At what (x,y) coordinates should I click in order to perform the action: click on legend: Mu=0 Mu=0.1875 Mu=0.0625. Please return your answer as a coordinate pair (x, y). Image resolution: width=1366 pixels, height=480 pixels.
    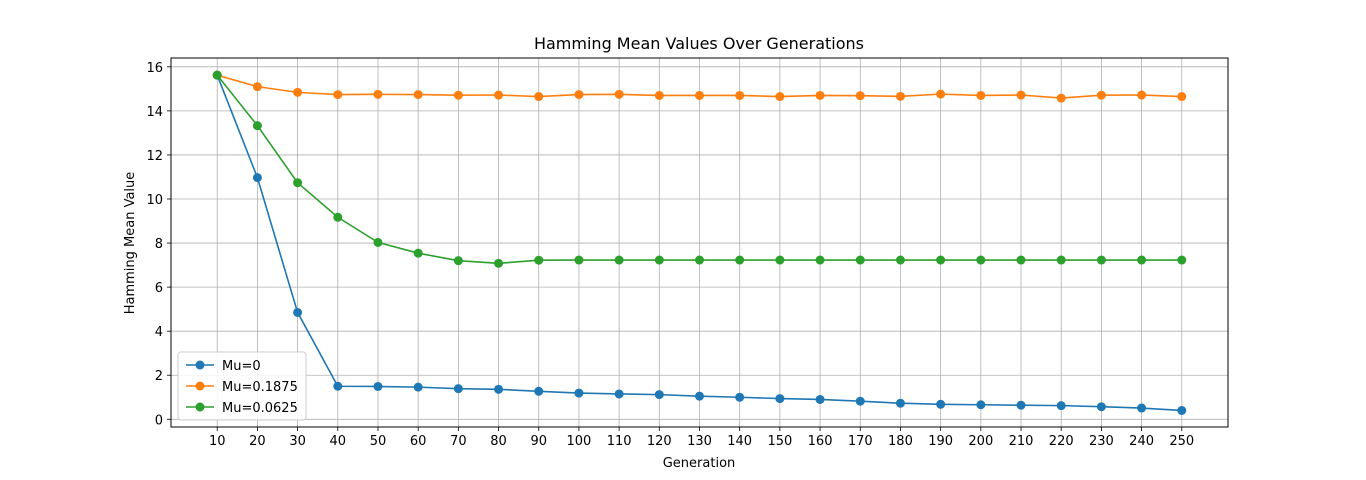
    Looking at the image, I should click on (242, 386).